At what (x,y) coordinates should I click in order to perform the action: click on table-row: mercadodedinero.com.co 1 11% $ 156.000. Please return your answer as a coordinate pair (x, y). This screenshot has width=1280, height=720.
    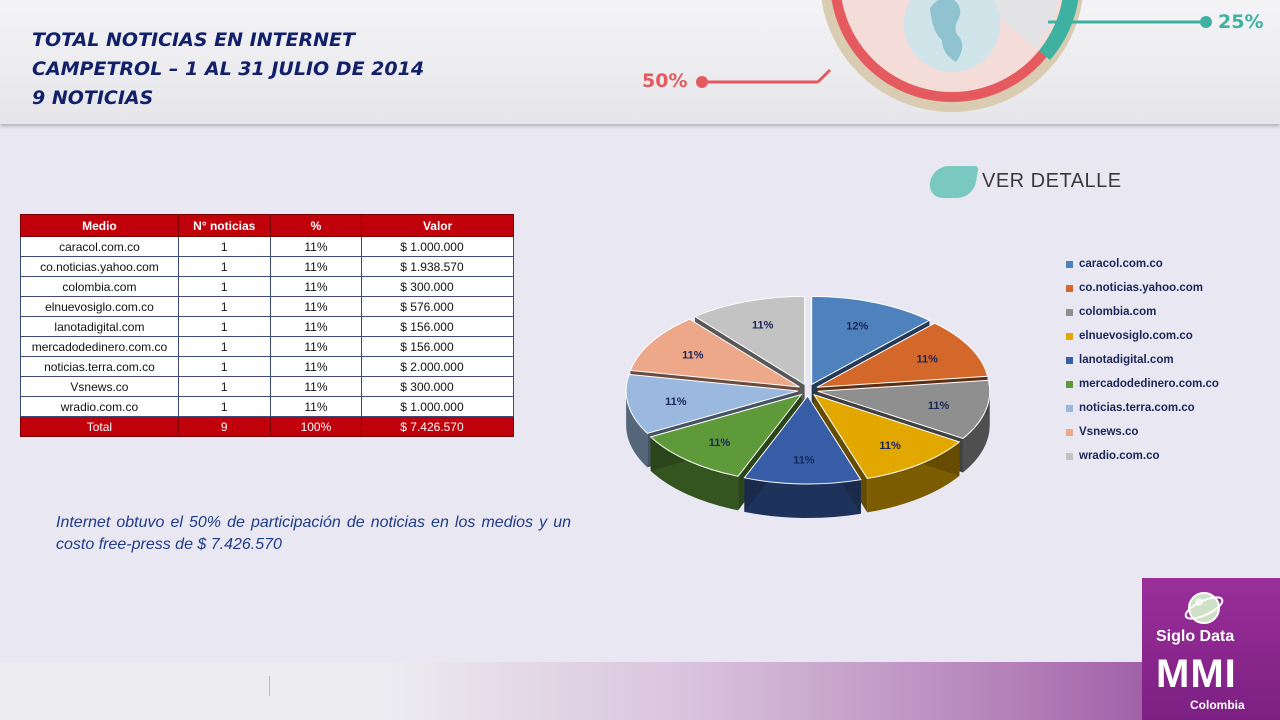
    Looking at the image, I should click on (267, 346).